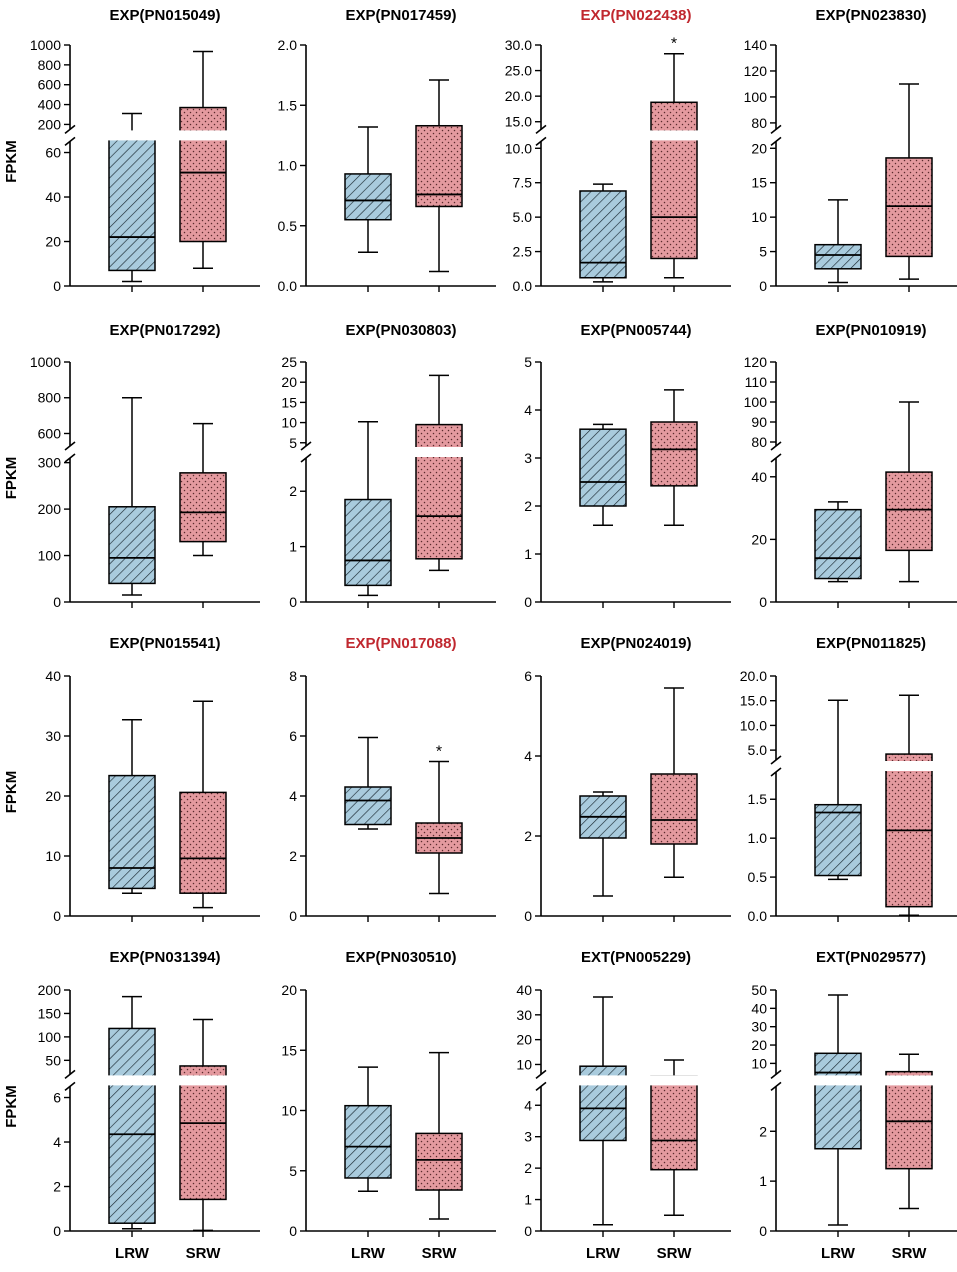  I want to click on y-tick-label: 40, so click(759, 1008).